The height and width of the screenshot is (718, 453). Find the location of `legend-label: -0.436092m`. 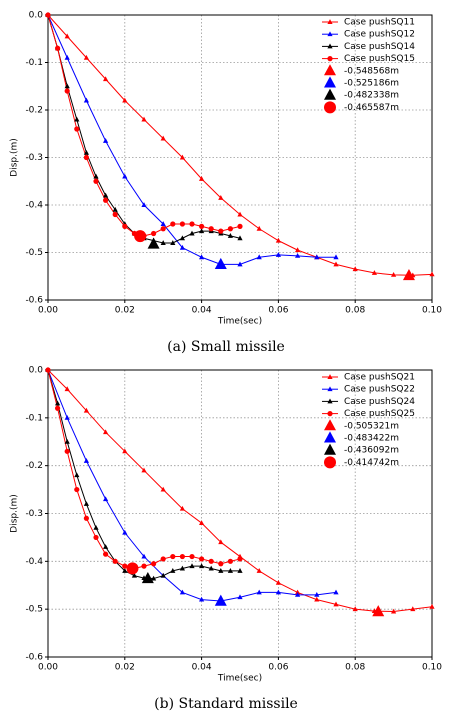

legend-label: -0.436092m is located at coordinates (371, 451).